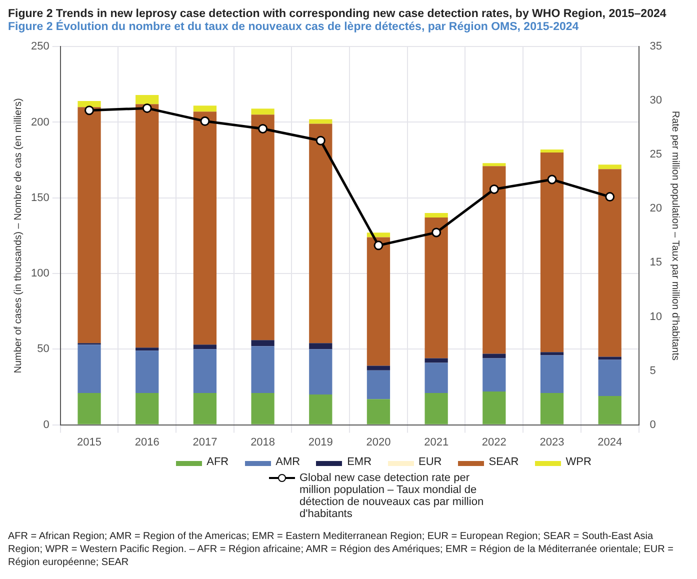 The height and width of the screenshot is (579, 697). I want to click on x-tick-label: 2022, so click(494, 442).